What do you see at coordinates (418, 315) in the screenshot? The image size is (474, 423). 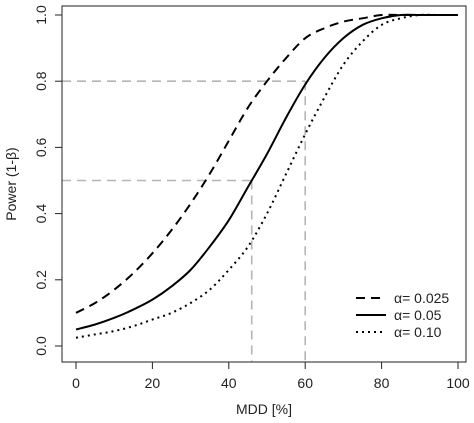 I see `legend-label: α= 0.05` at bounding box center [418, 315].